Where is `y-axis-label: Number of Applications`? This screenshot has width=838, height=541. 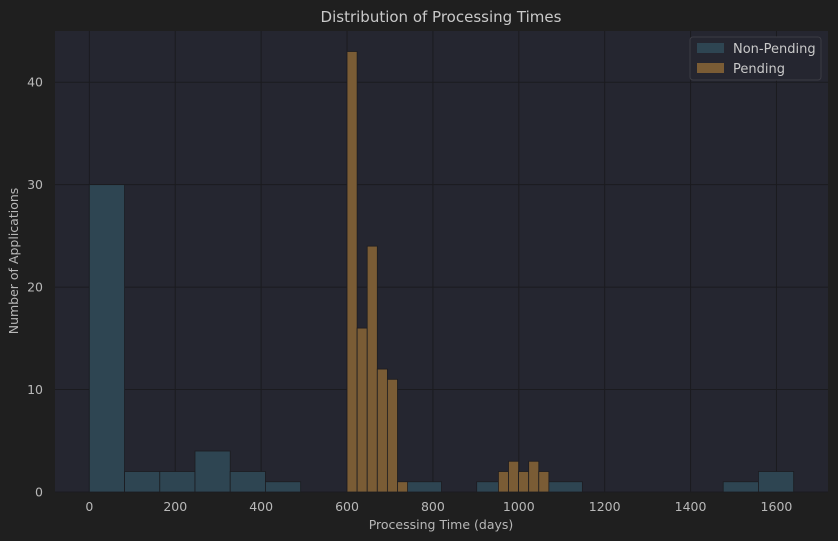
y-axis-label: Number of Applications is located at coordinates (13, 261).